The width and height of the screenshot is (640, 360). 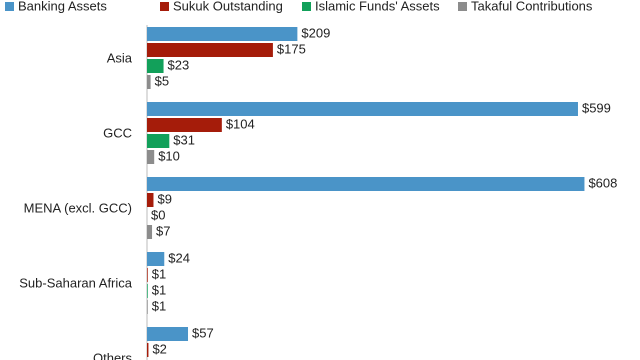 I want to click on value-label: $23, so click(x=179, y=64).